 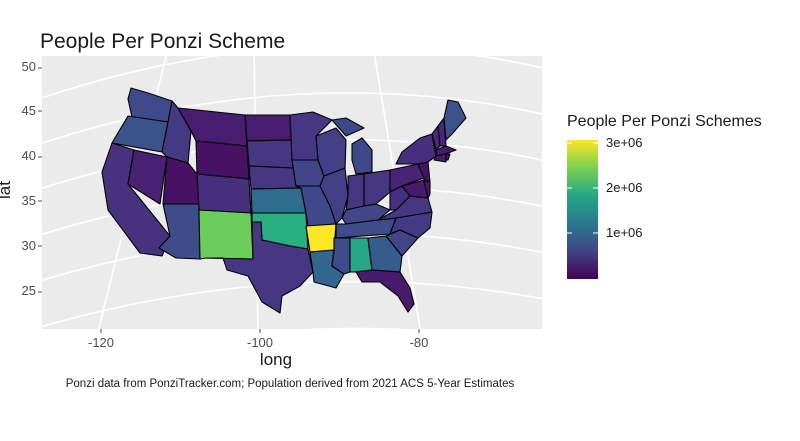 I want to click on state-arkansas, so click(x=321, y=238).